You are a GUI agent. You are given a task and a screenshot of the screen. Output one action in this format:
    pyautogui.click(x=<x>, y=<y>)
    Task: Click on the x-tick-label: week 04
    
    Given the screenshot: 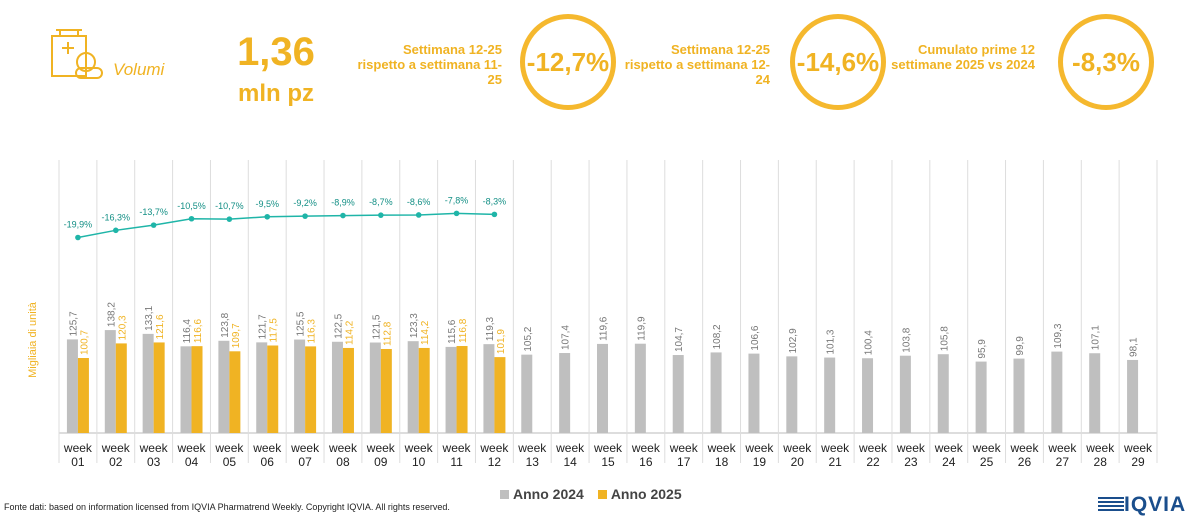 What is the action you would take?
    pyautogui.click(x=191, y=455)
    